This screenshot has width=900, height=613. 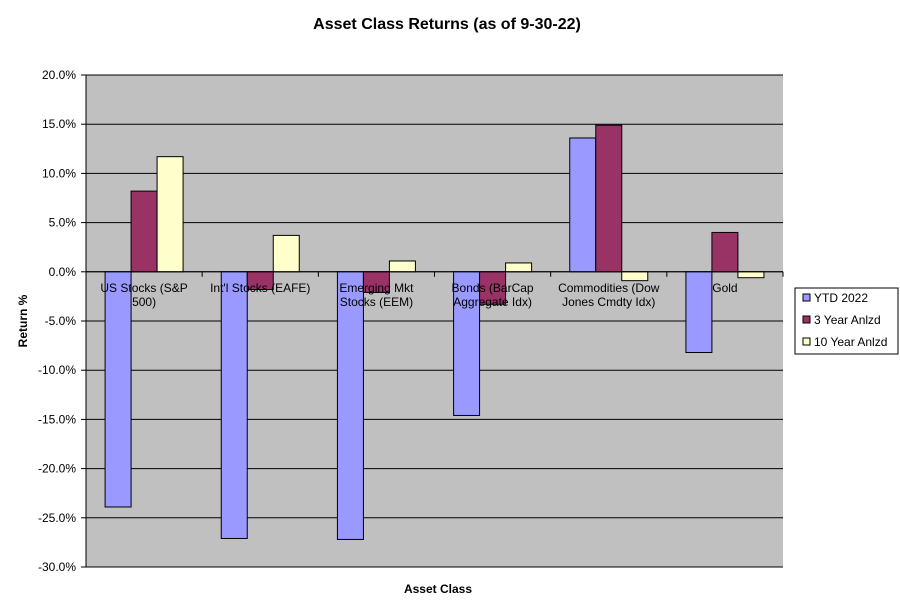 I want to click on y-tick-label: 20.0%, so click(x=59, y=75).